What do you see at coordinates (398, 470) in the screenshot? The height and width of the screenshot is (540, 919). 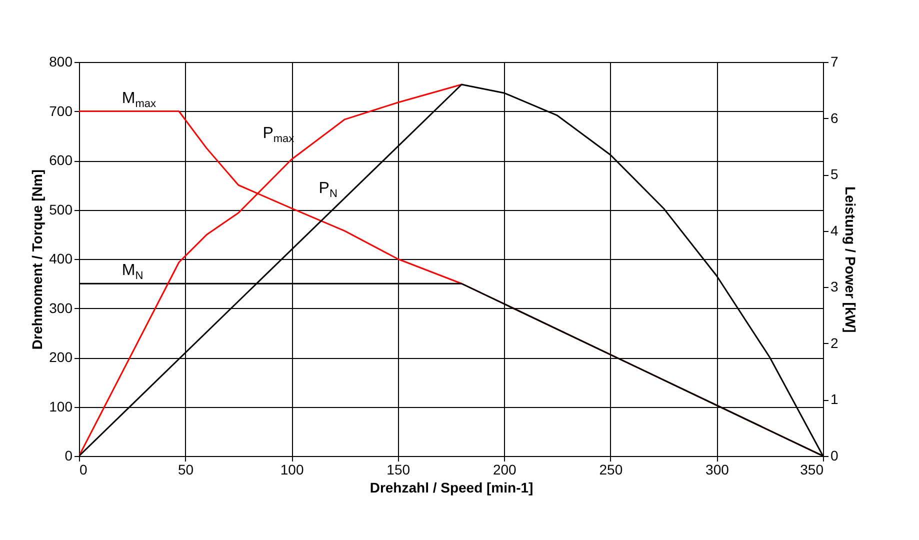 I see `x-tick-label: 150` at bounding box center [398, 470].